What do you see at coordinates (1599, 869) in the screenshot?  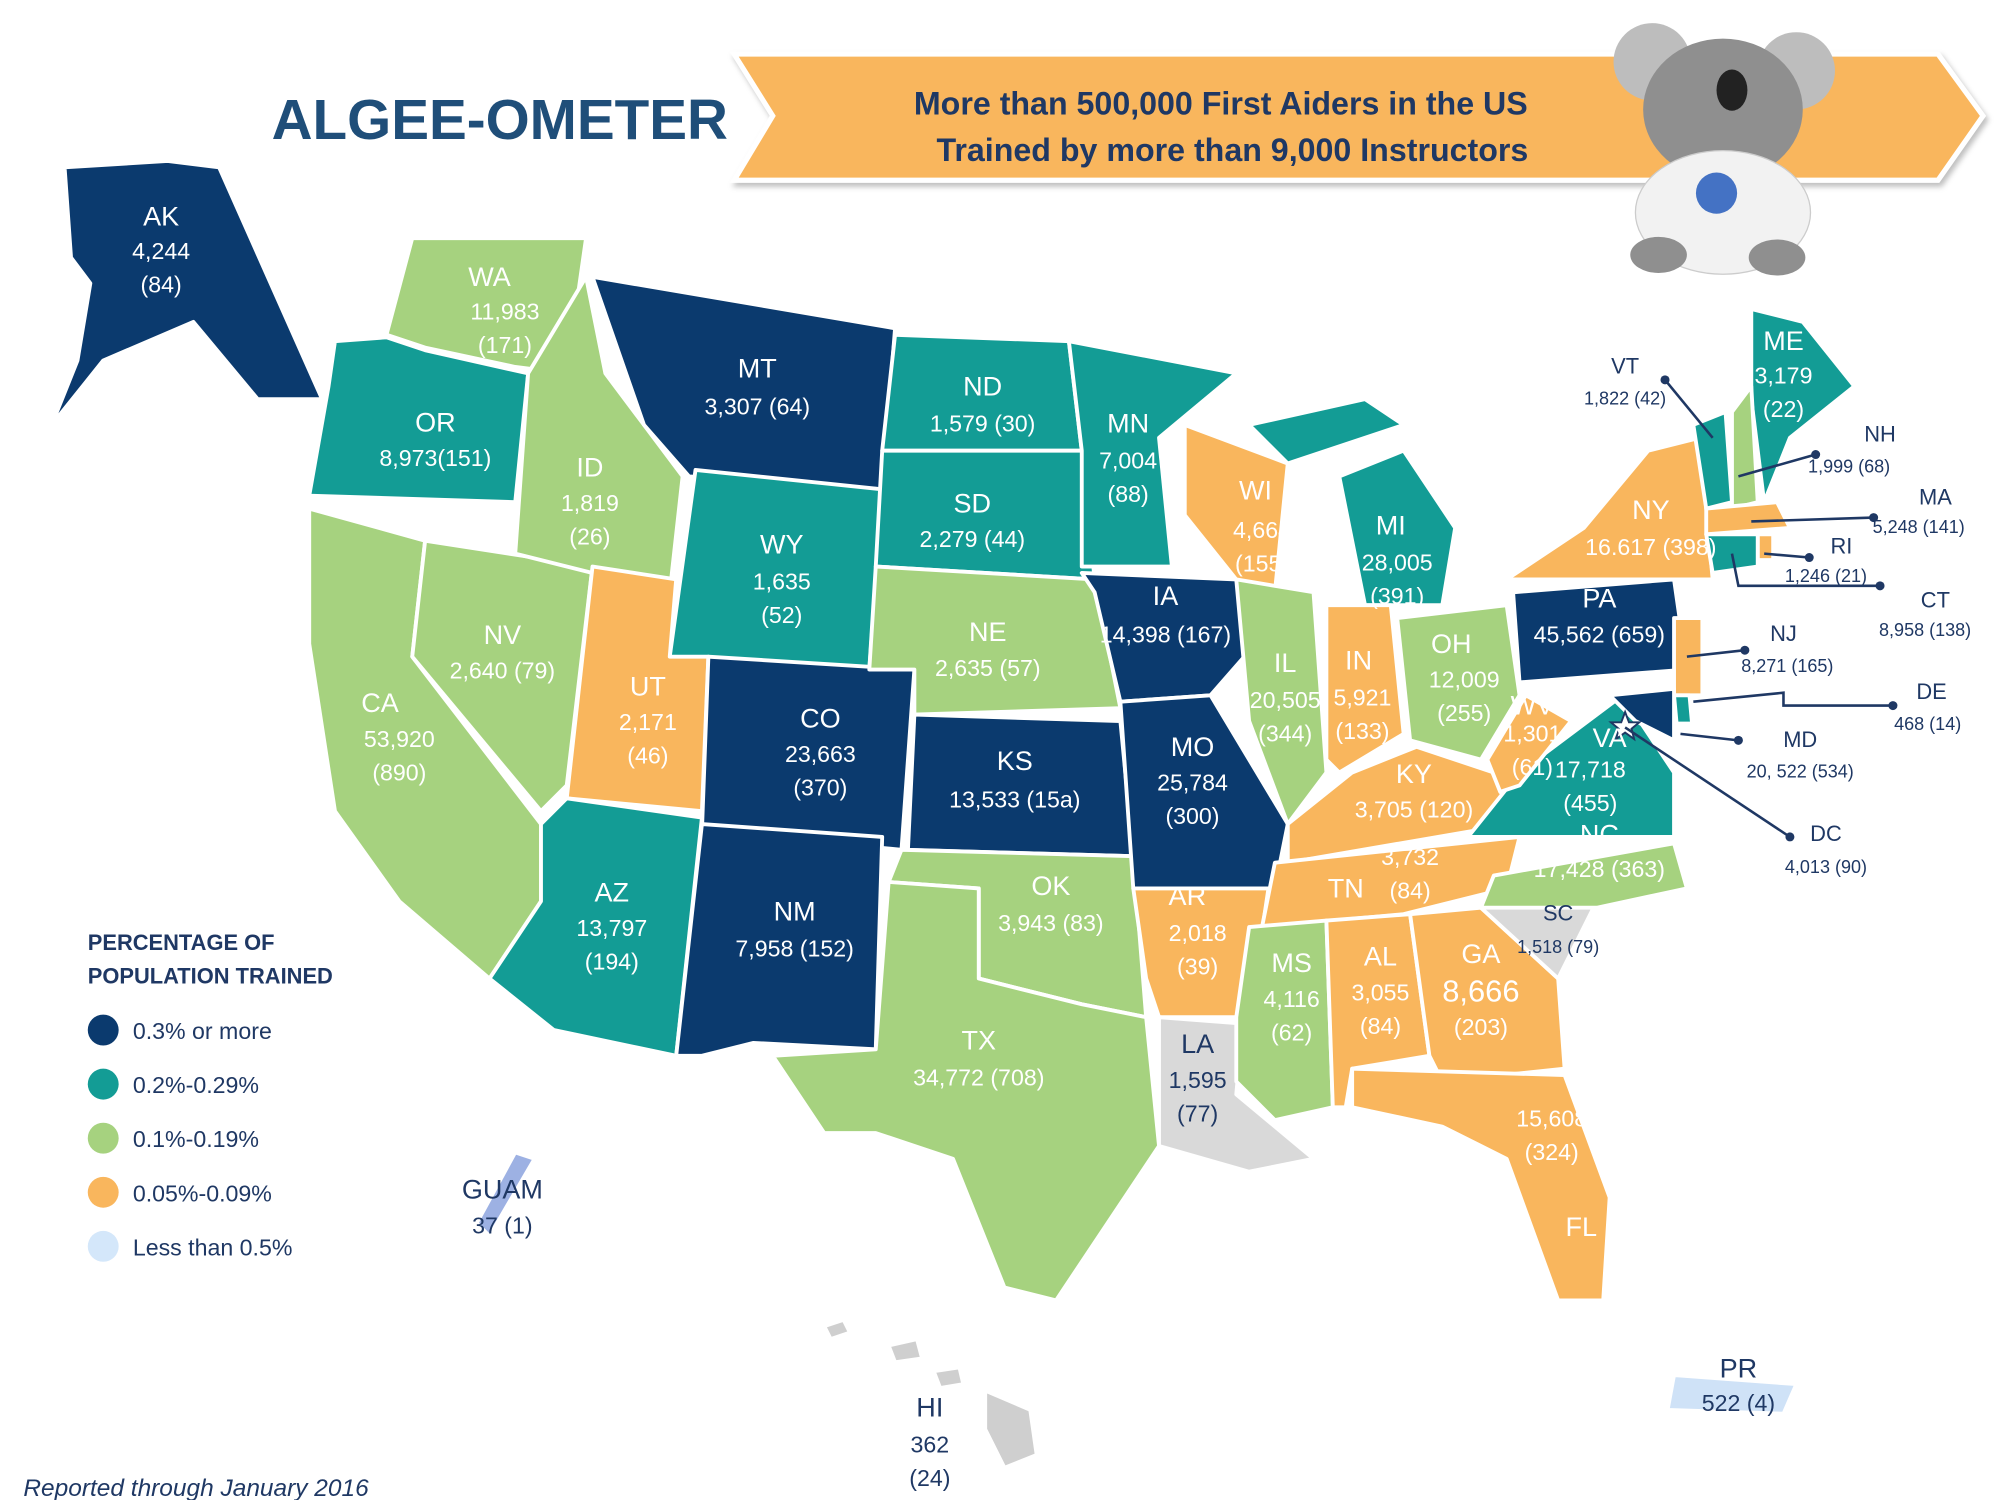 I see `state-count: 17,428 (363)` at bounding box center [1599, 869].